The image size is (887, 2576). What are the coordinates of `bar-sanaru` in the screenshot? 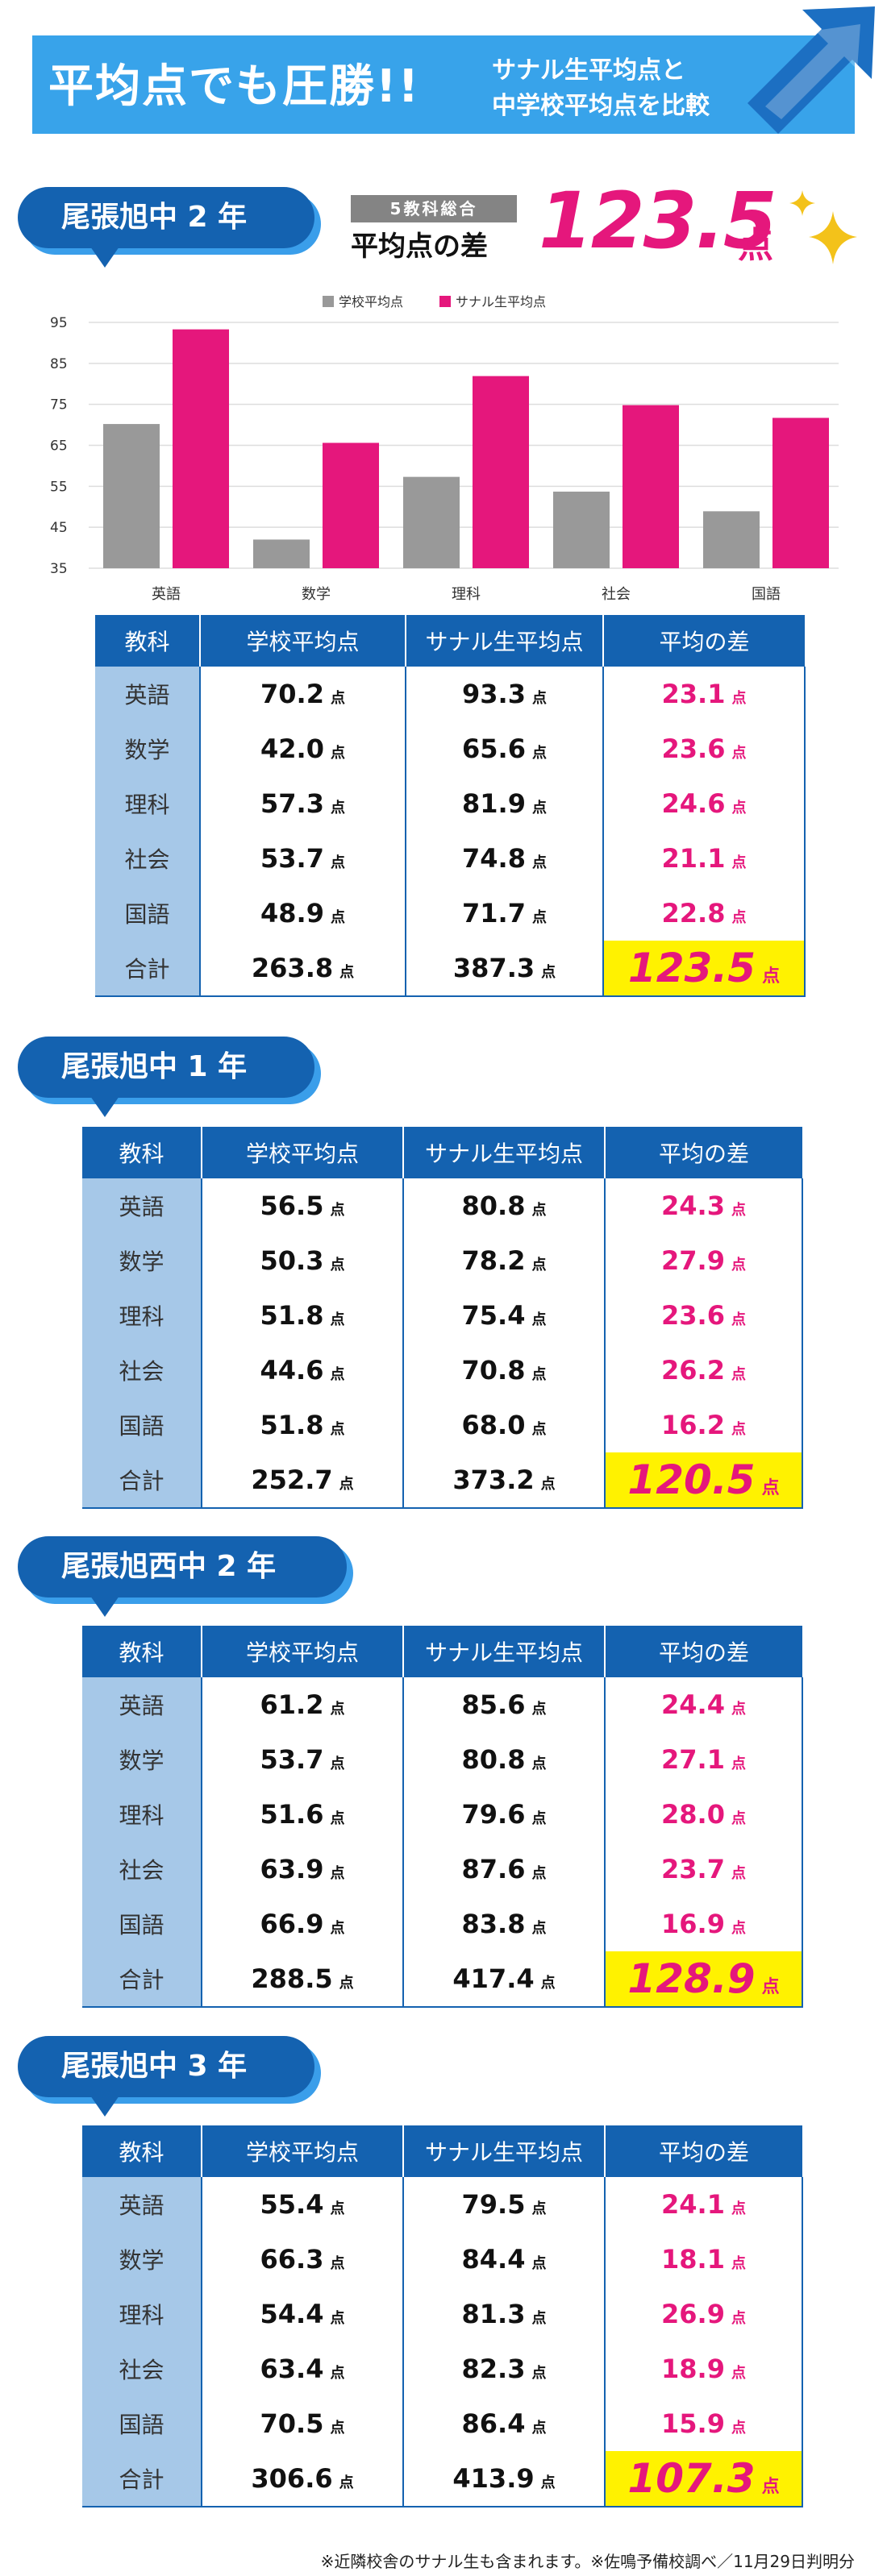 It's located at (351, 505).